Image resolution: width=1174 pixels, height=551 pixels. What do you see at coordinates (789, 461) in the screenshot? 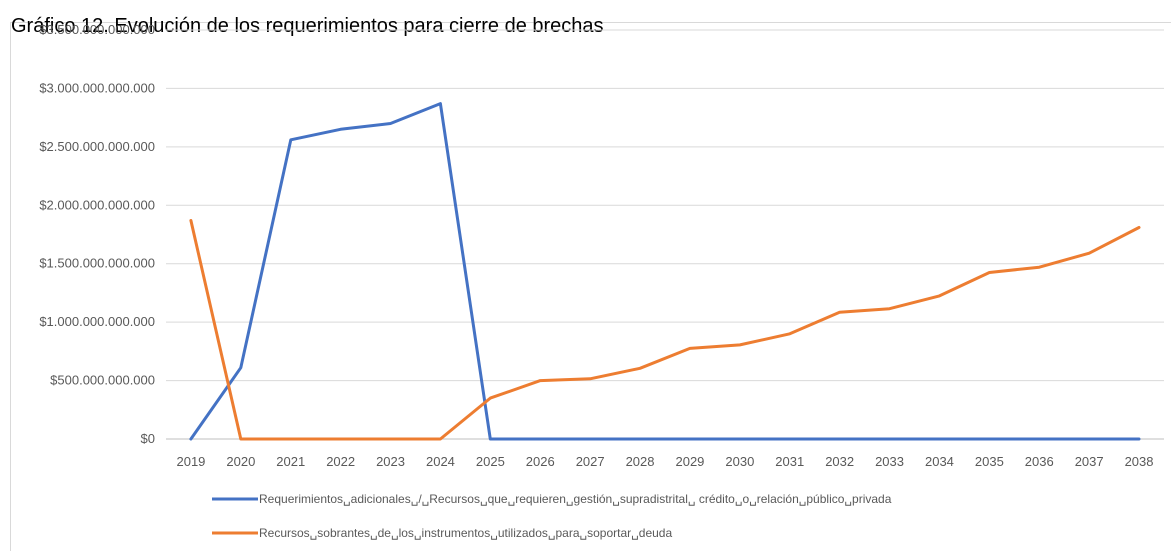
I see `x-tick-label: 2031` at bounding box center [789, 461].